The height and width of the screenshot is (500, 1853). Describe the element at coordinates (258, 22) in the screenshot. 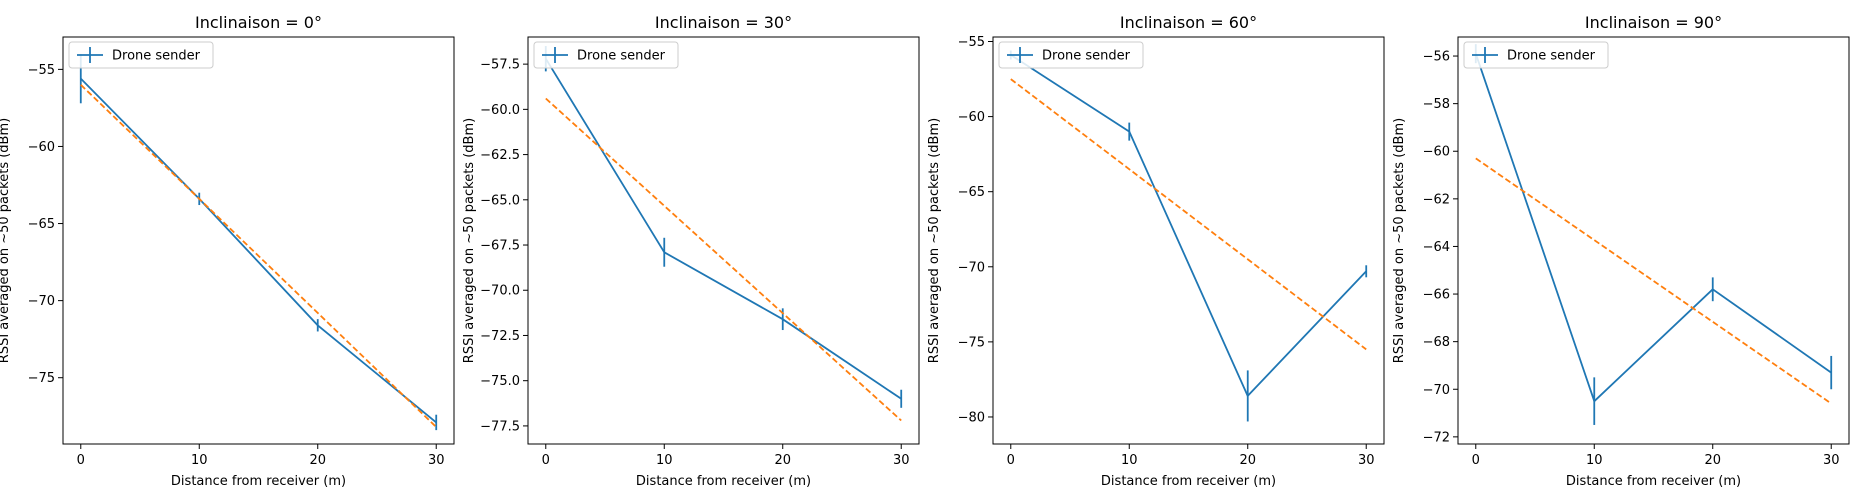

I see `subplot-title: Inclinaison = 0°` at that location.